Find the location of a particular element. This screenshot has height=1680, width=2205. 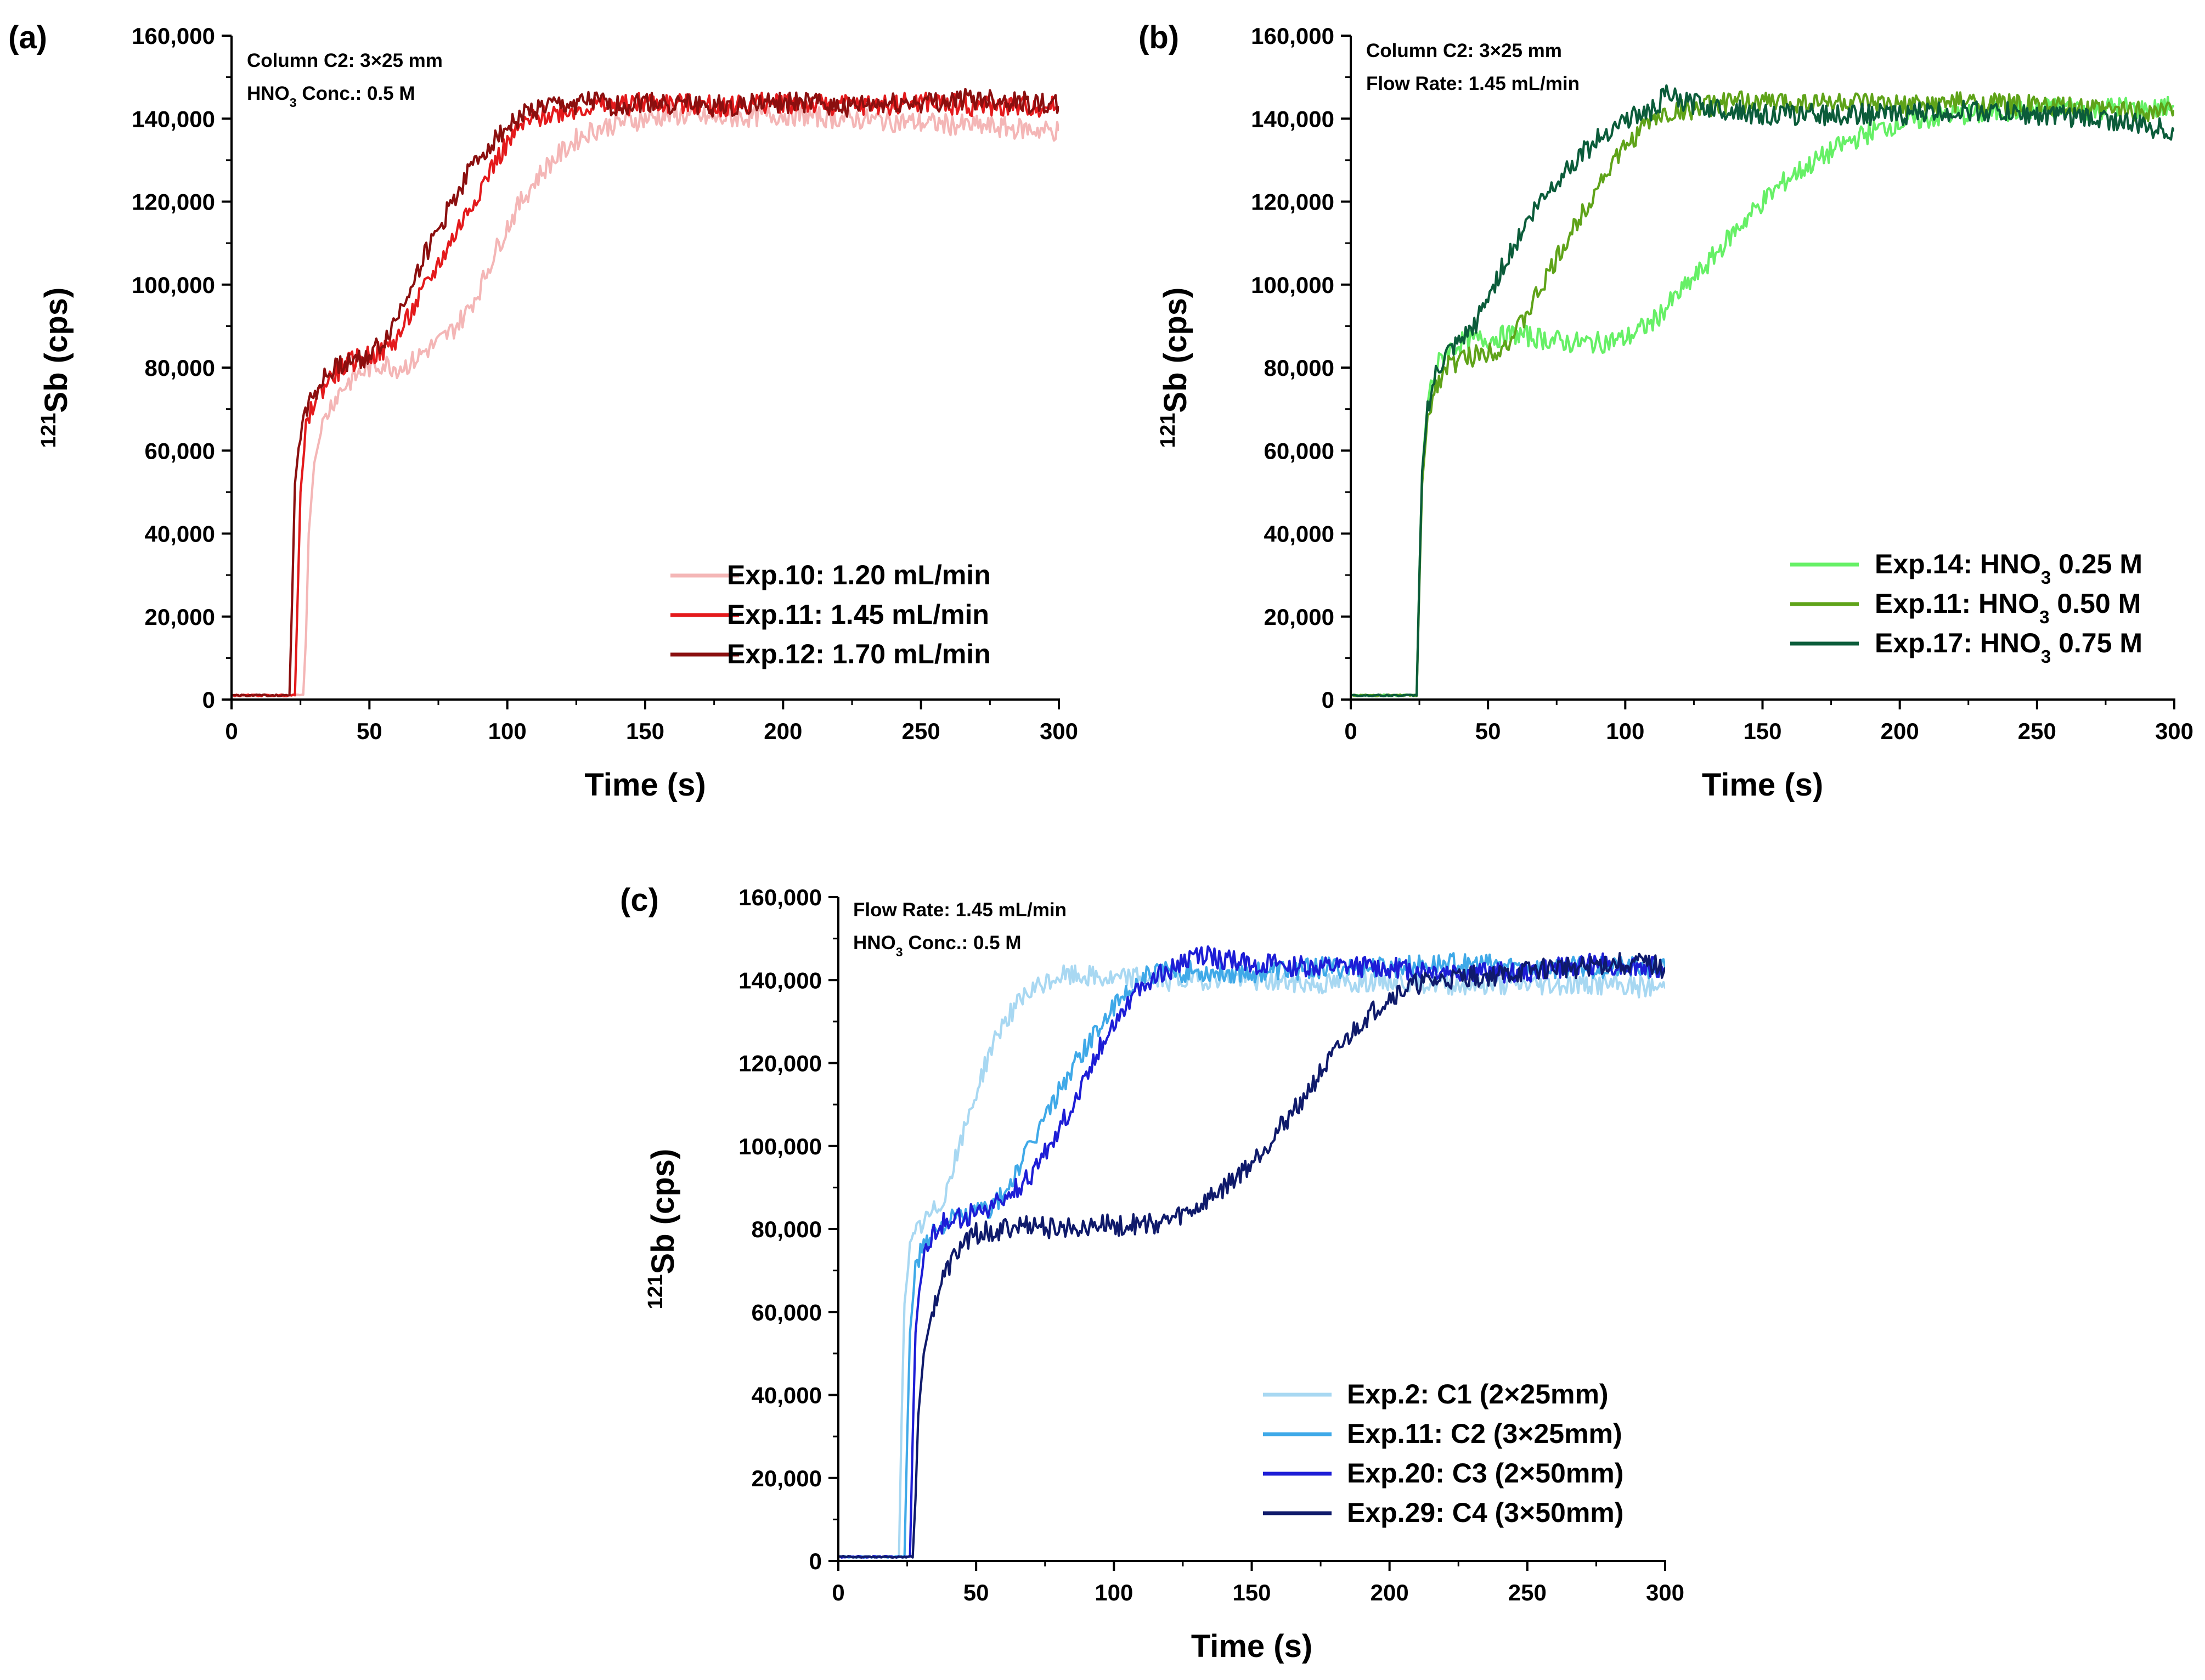

legend-label: Exp.11: C2 (3×25mm) is located at coordinates (1485, 1433).